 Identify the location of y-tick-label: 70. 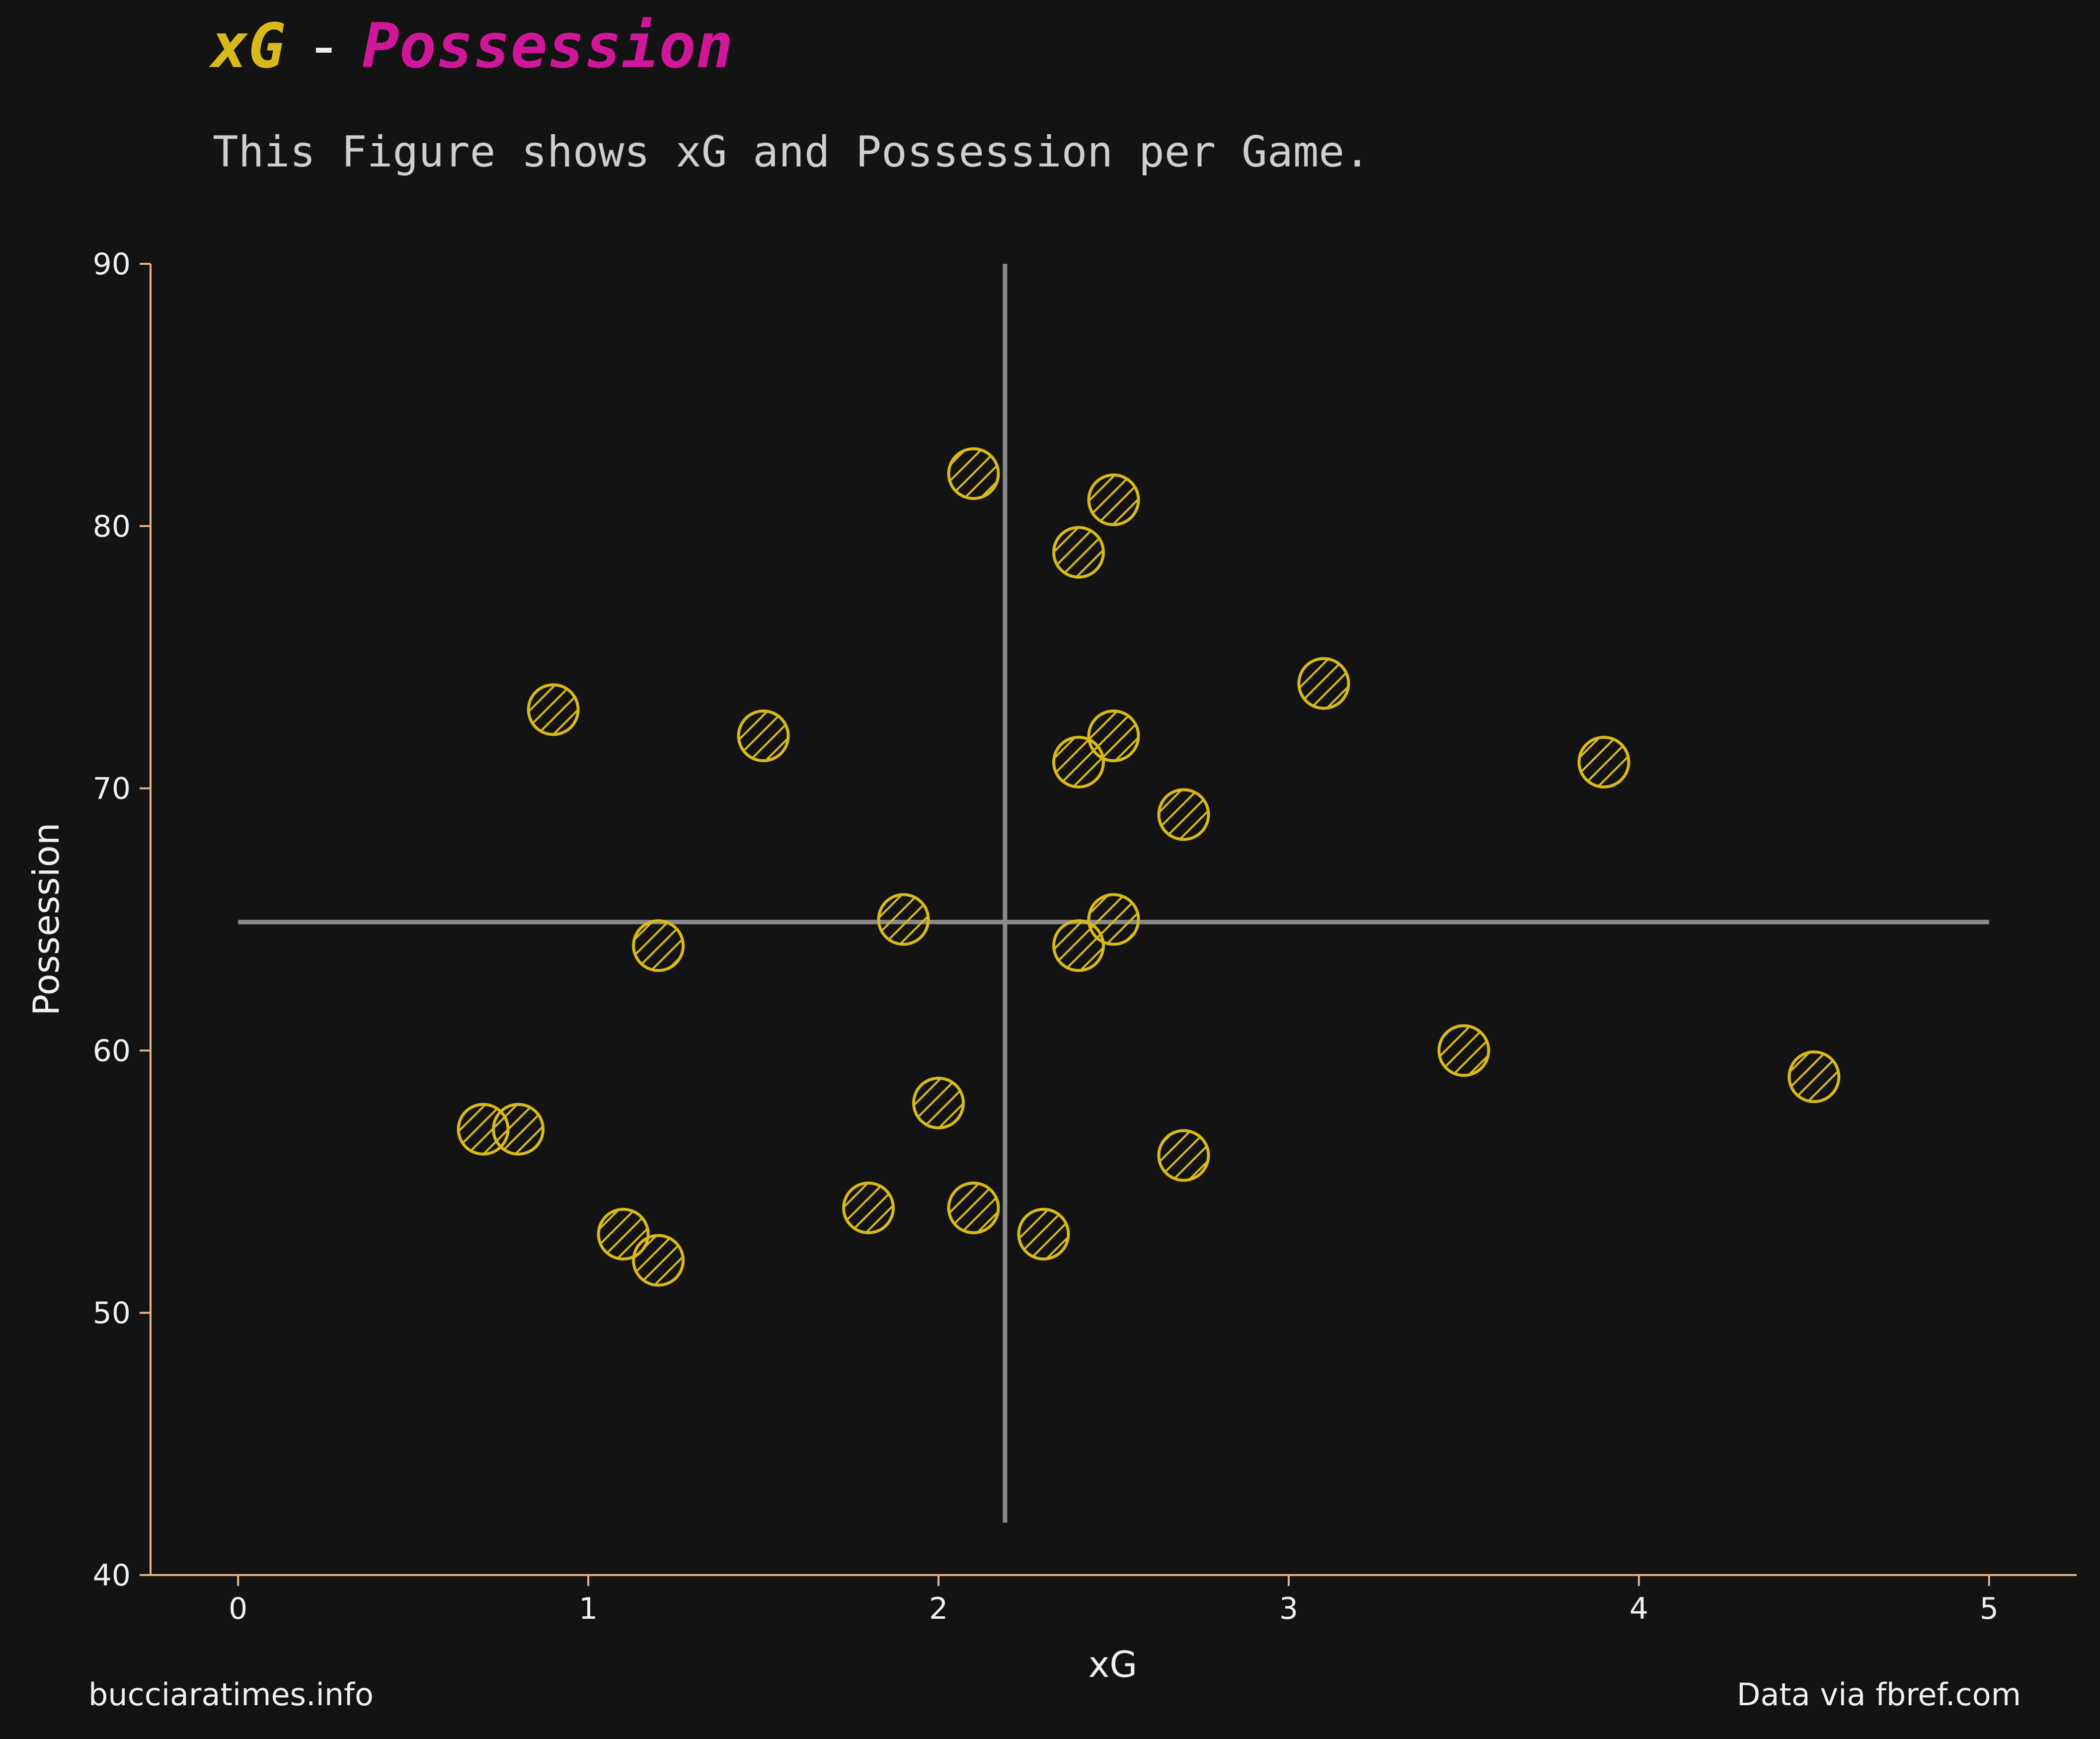
(112, 789).